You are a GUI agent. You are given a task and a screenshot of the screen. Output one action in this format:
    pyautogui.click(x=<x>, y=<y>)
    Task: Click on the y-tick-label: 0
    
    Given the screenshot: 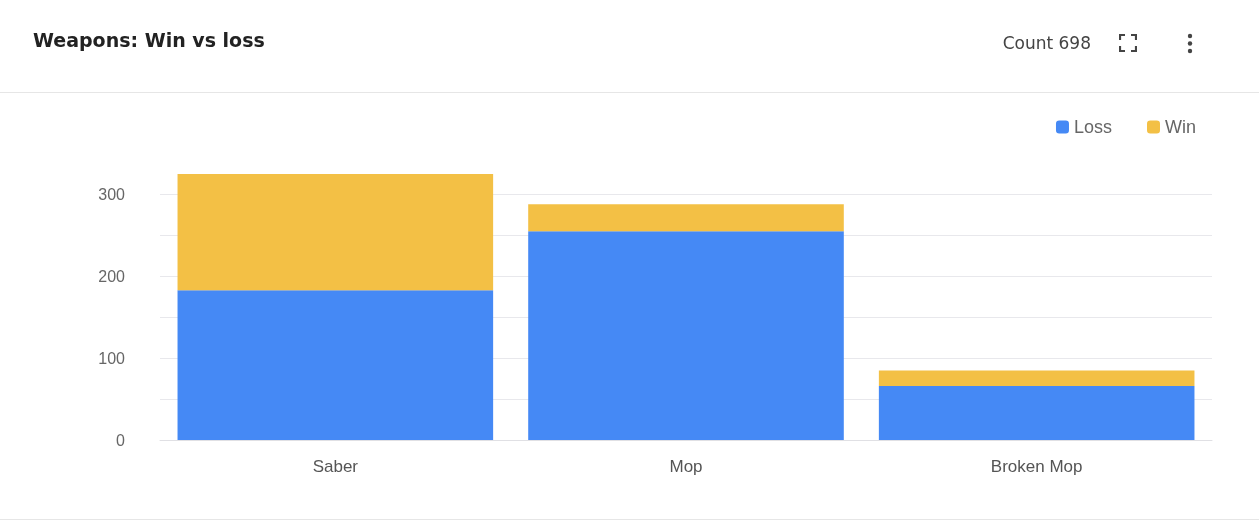 What is the action you would take?
    pyautogui.click(x=121, y=440)
    